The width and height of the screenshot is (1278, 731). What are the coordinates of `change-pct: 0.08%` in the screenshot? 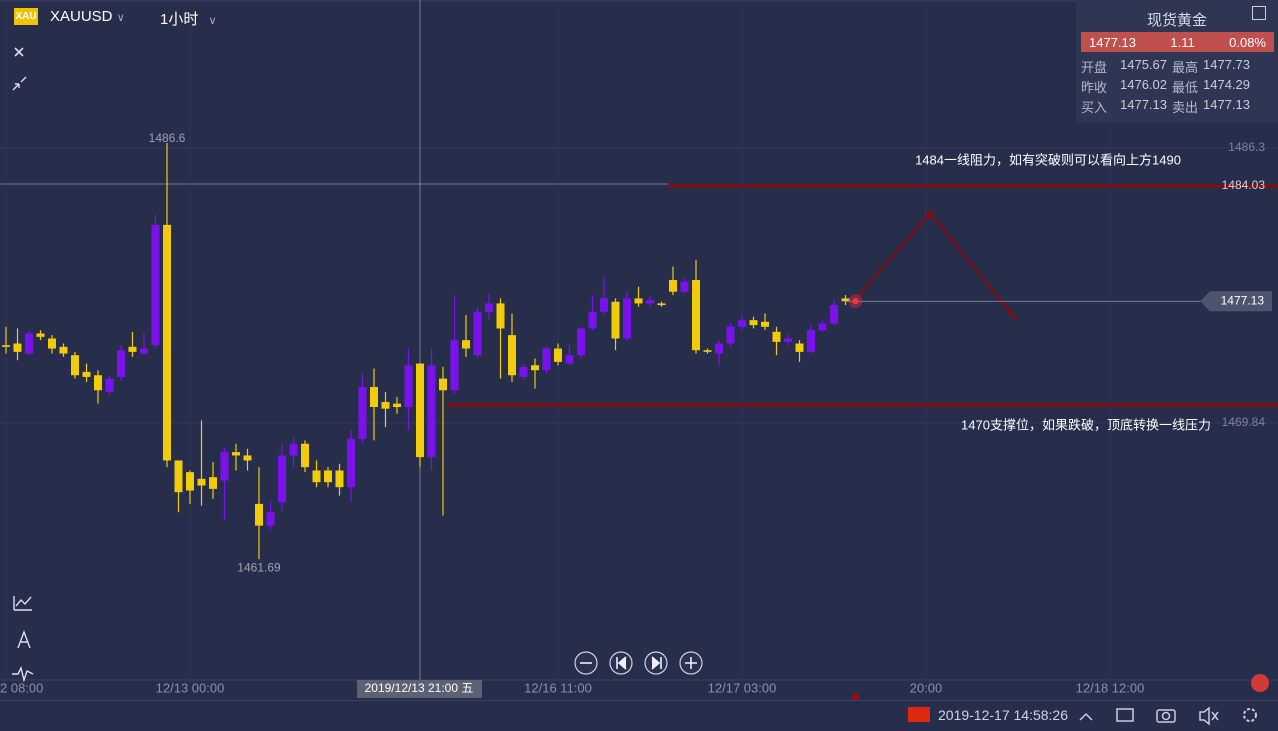 It's located at (1247, 42).